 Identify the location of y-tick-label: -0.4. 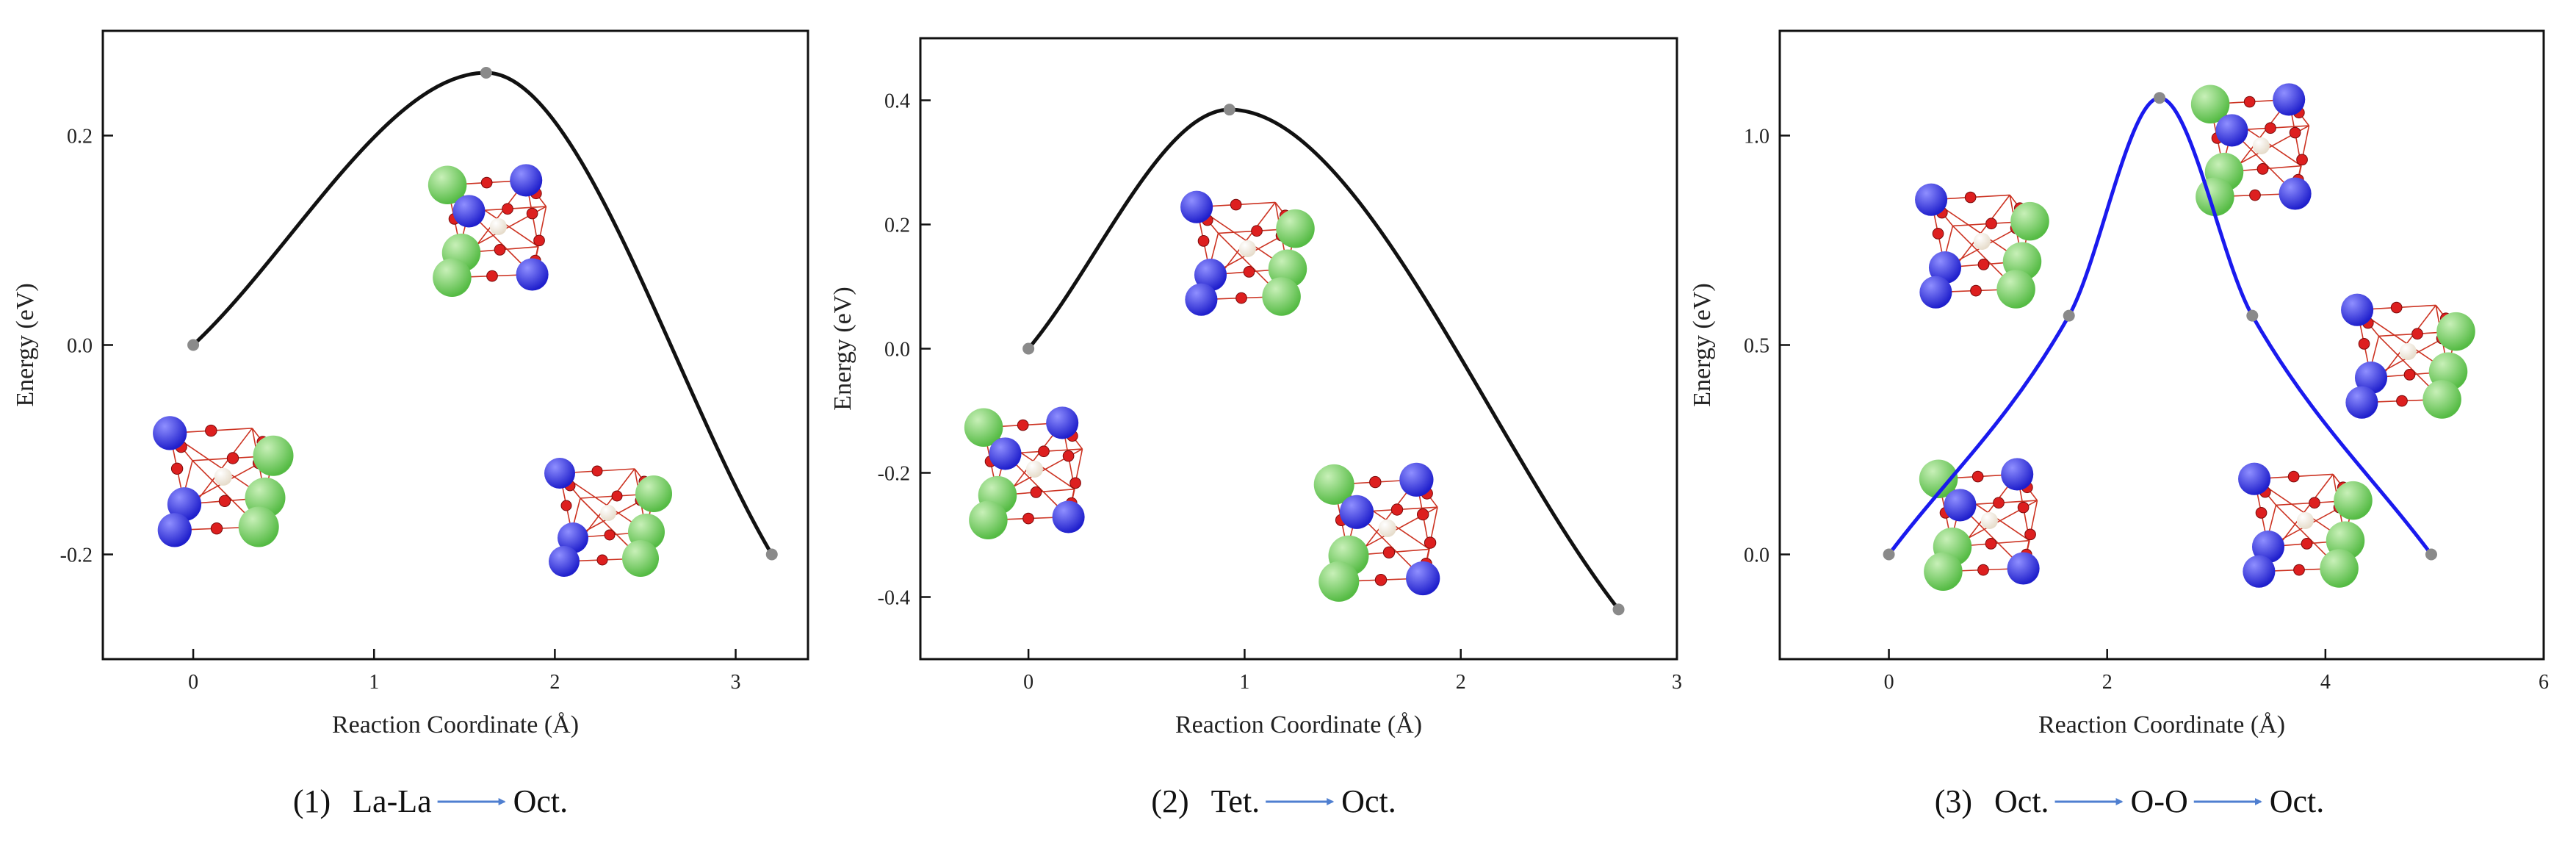
(894, 598).